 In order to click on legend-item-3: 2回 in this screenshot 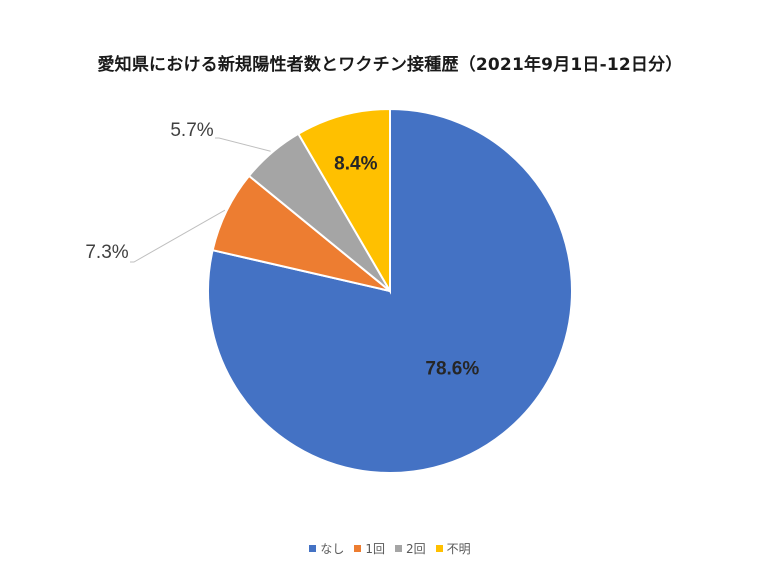, I will do `click(410, 548)`.